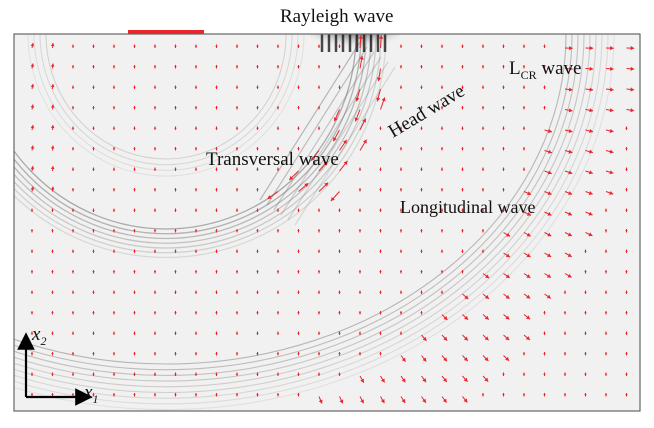  What do you see at coordinates (88, 392) in the screenshot?
I see `x1-var: x` at bounding box center [88, 392].